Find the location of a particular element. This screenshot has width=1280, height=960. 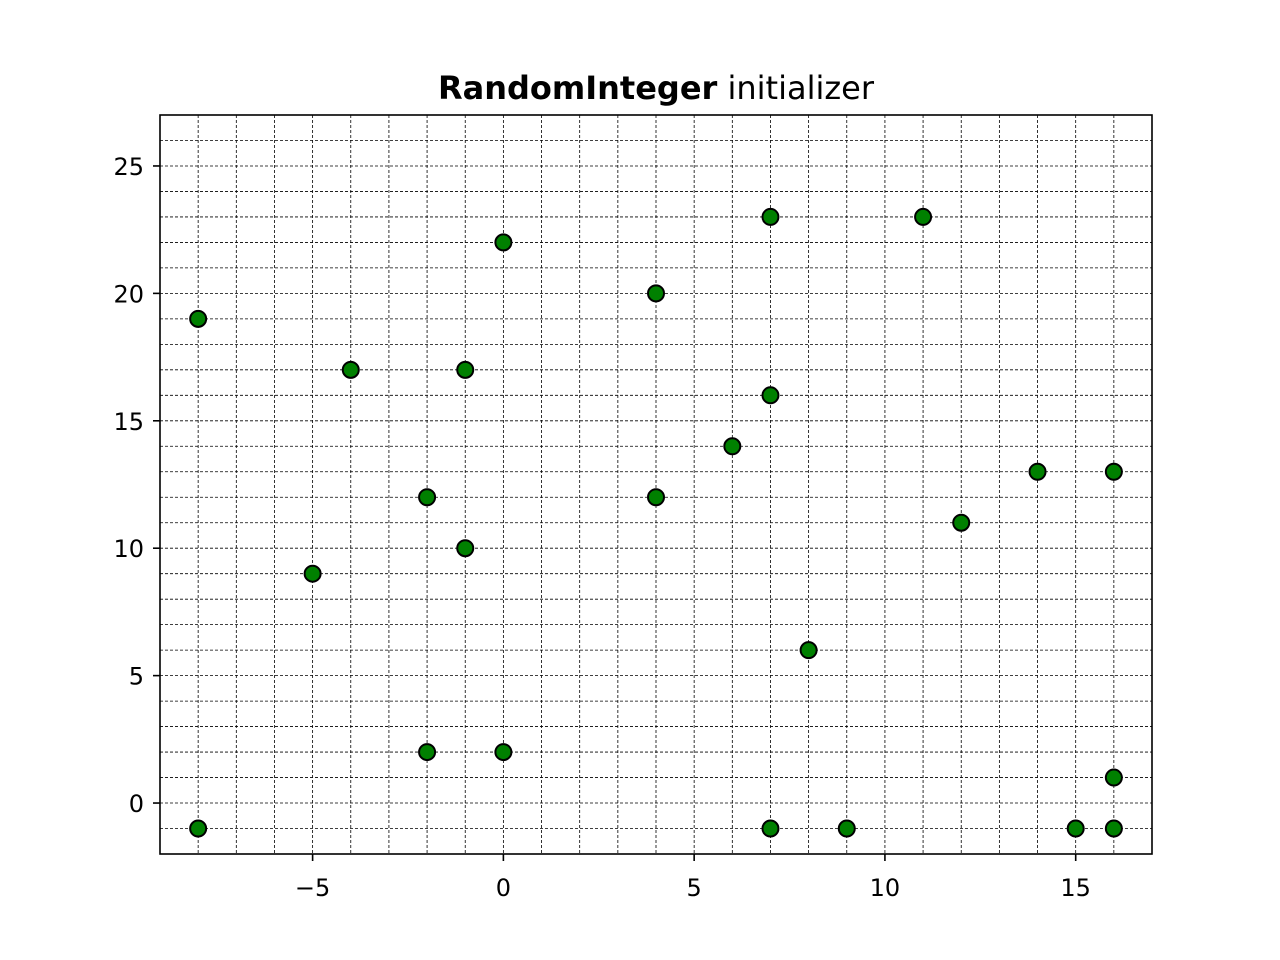

y-tick-label: 0 is located at coordinates (136, 804).